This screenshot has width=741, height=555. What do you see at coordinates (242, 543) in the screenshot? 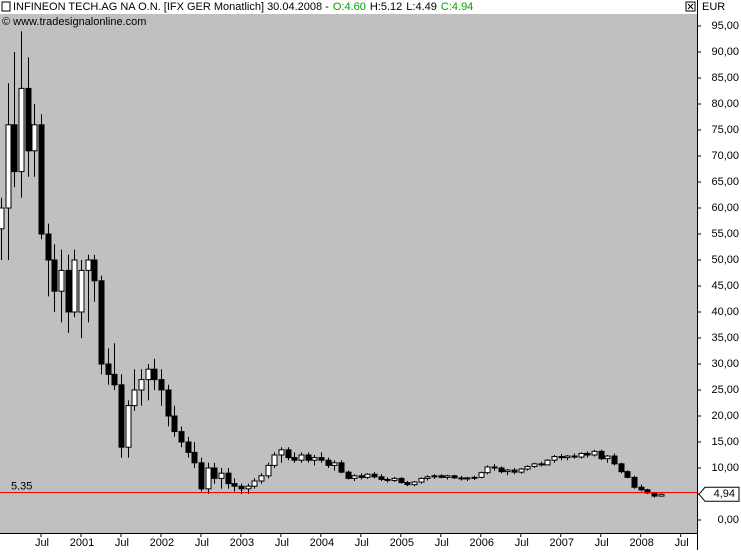
I see `x-tick-label: 2003` at bounding box center [242, 543].